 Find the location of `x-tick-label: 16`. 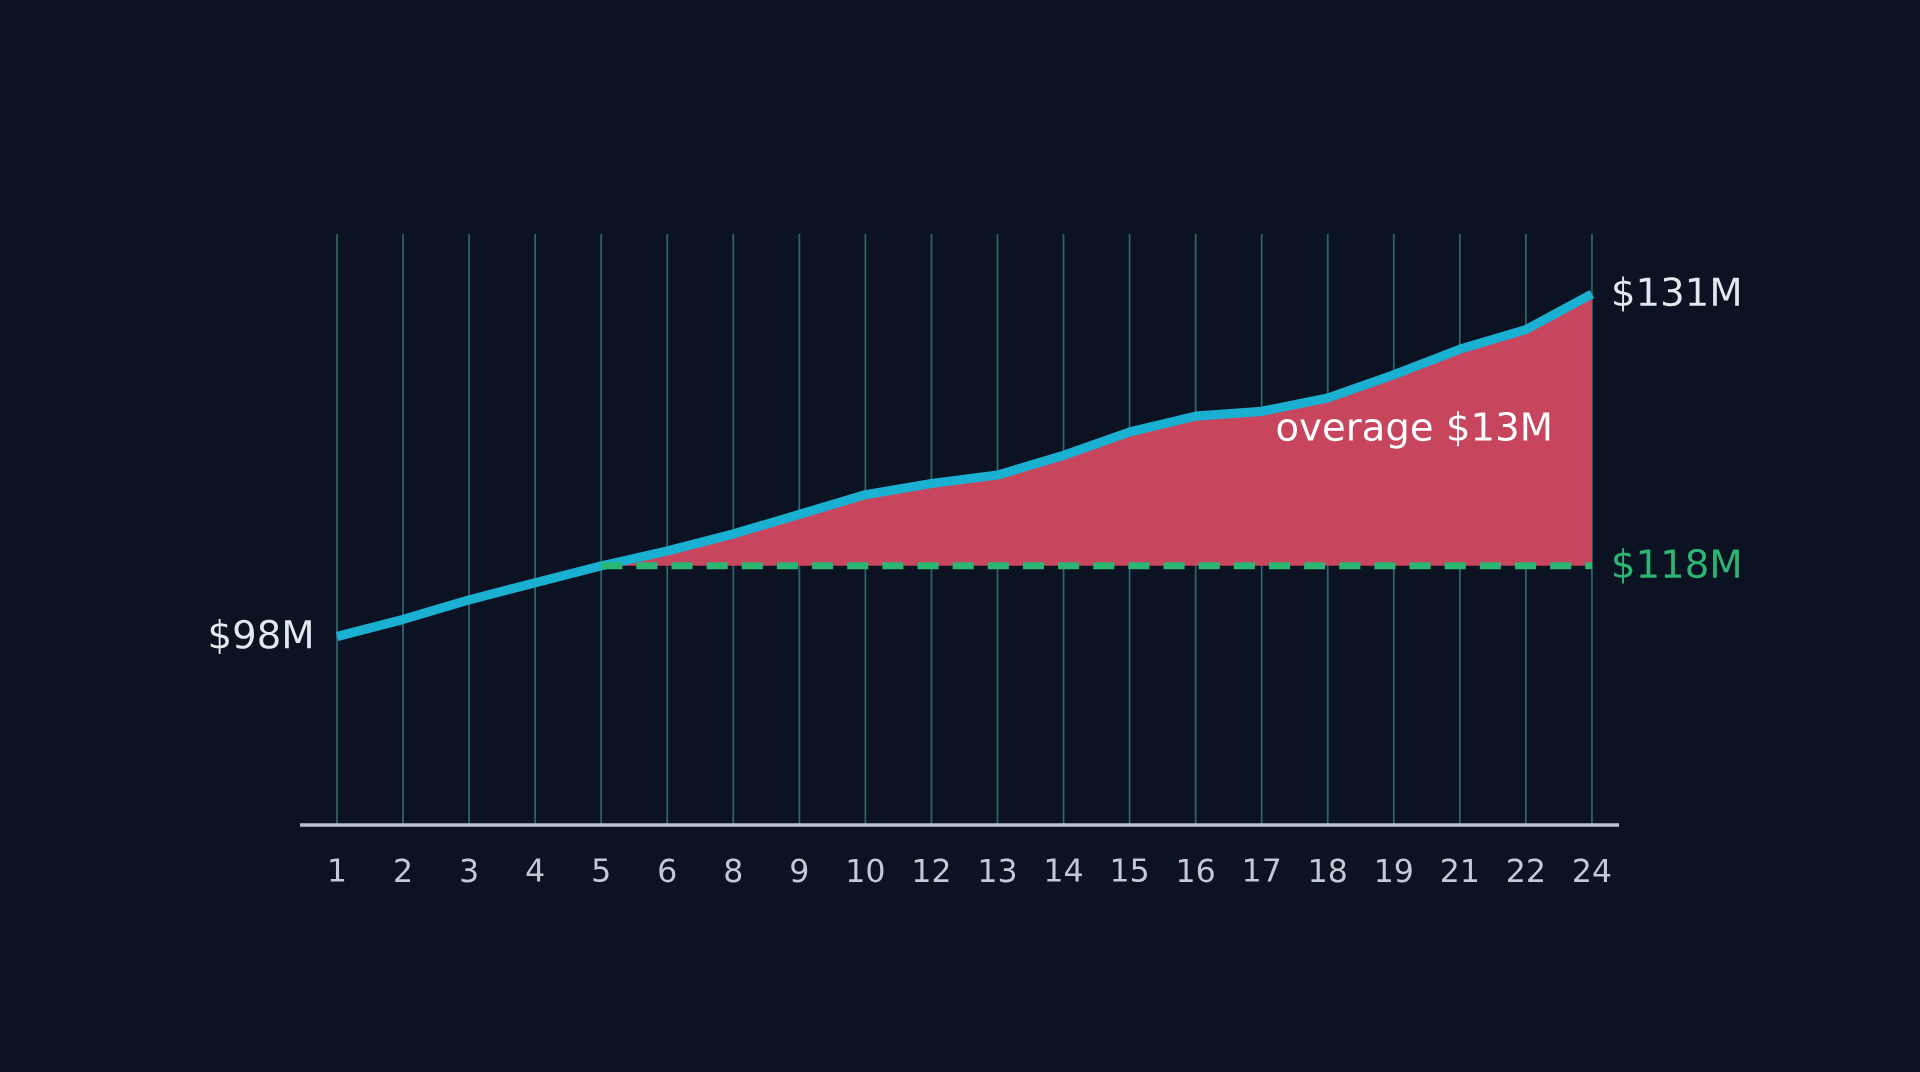

x-tick-label: 16 is located at coordinates (1196, 870).